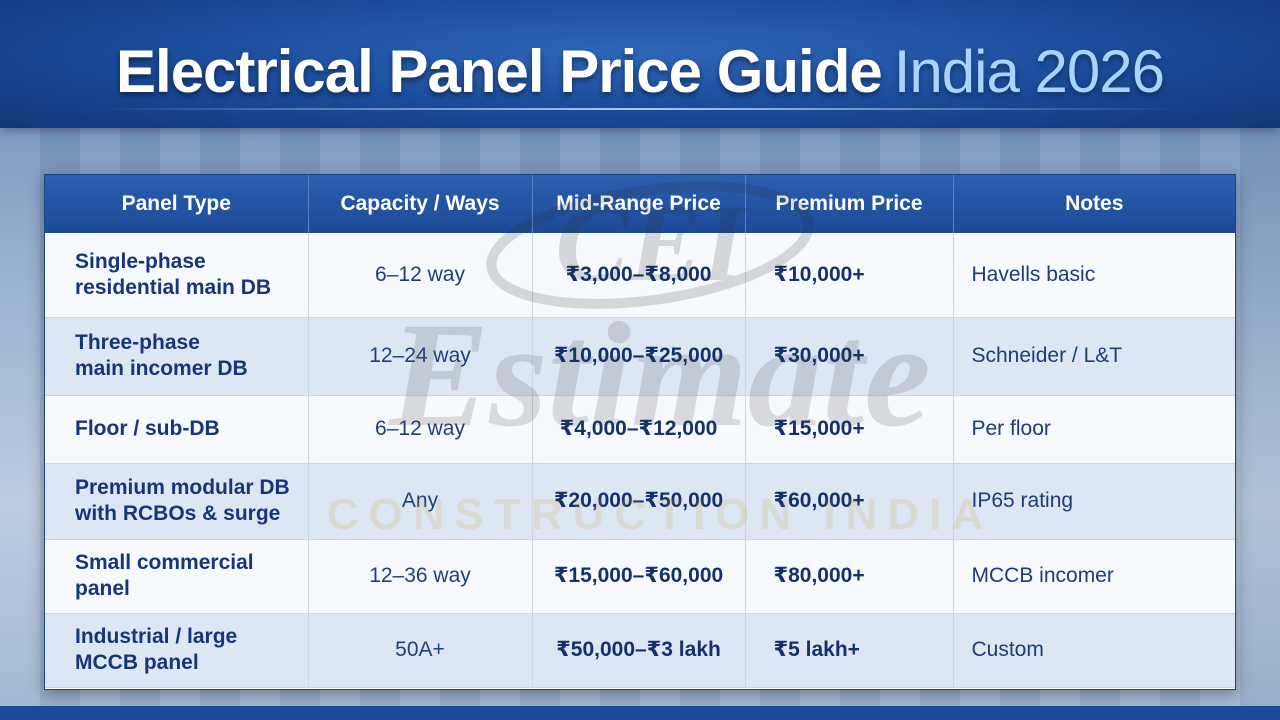  Describe the element at coordinates (137, 662) in the screenshot. I see `type-line-2: MCCB panel` at that location.